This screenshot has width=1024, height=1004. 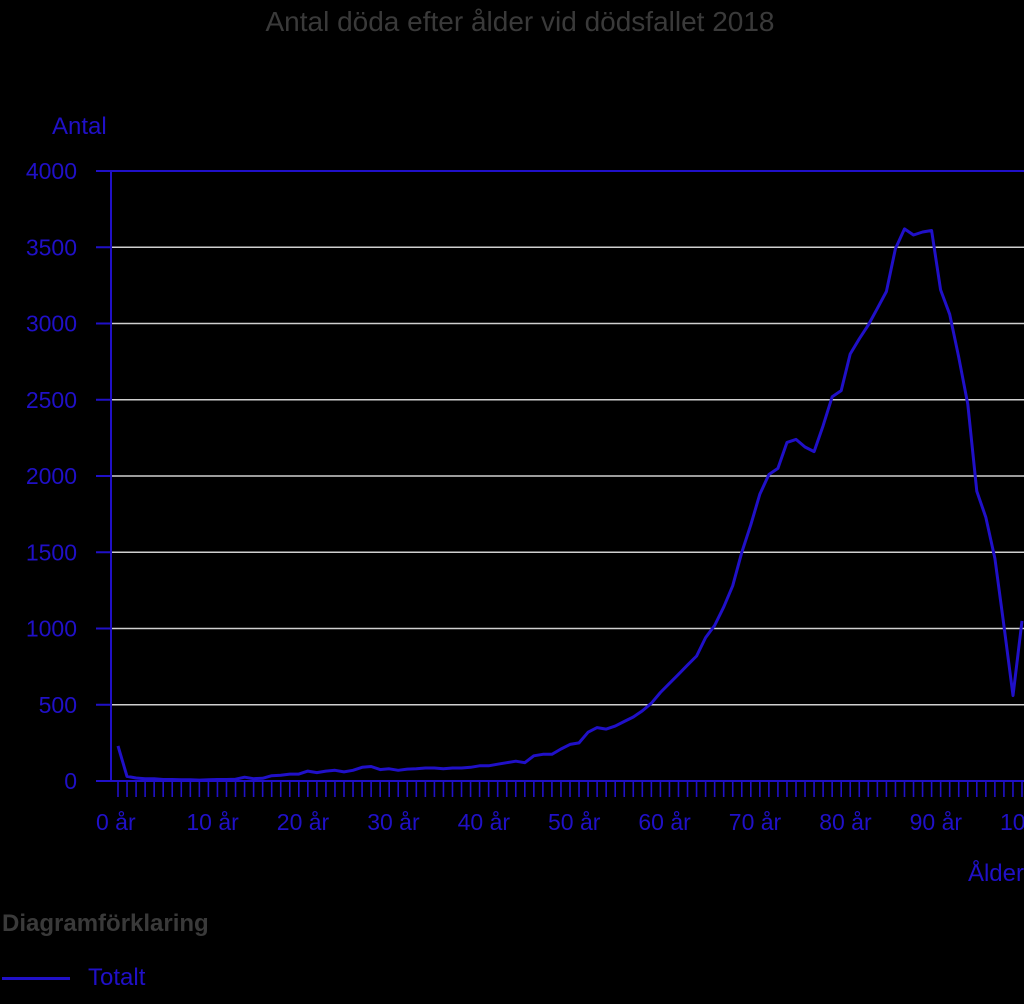 What do you see at coordinates (574, 822) in the screenshot?
I see `x-tick-label: 50 år` at bounding box center [574, 822].